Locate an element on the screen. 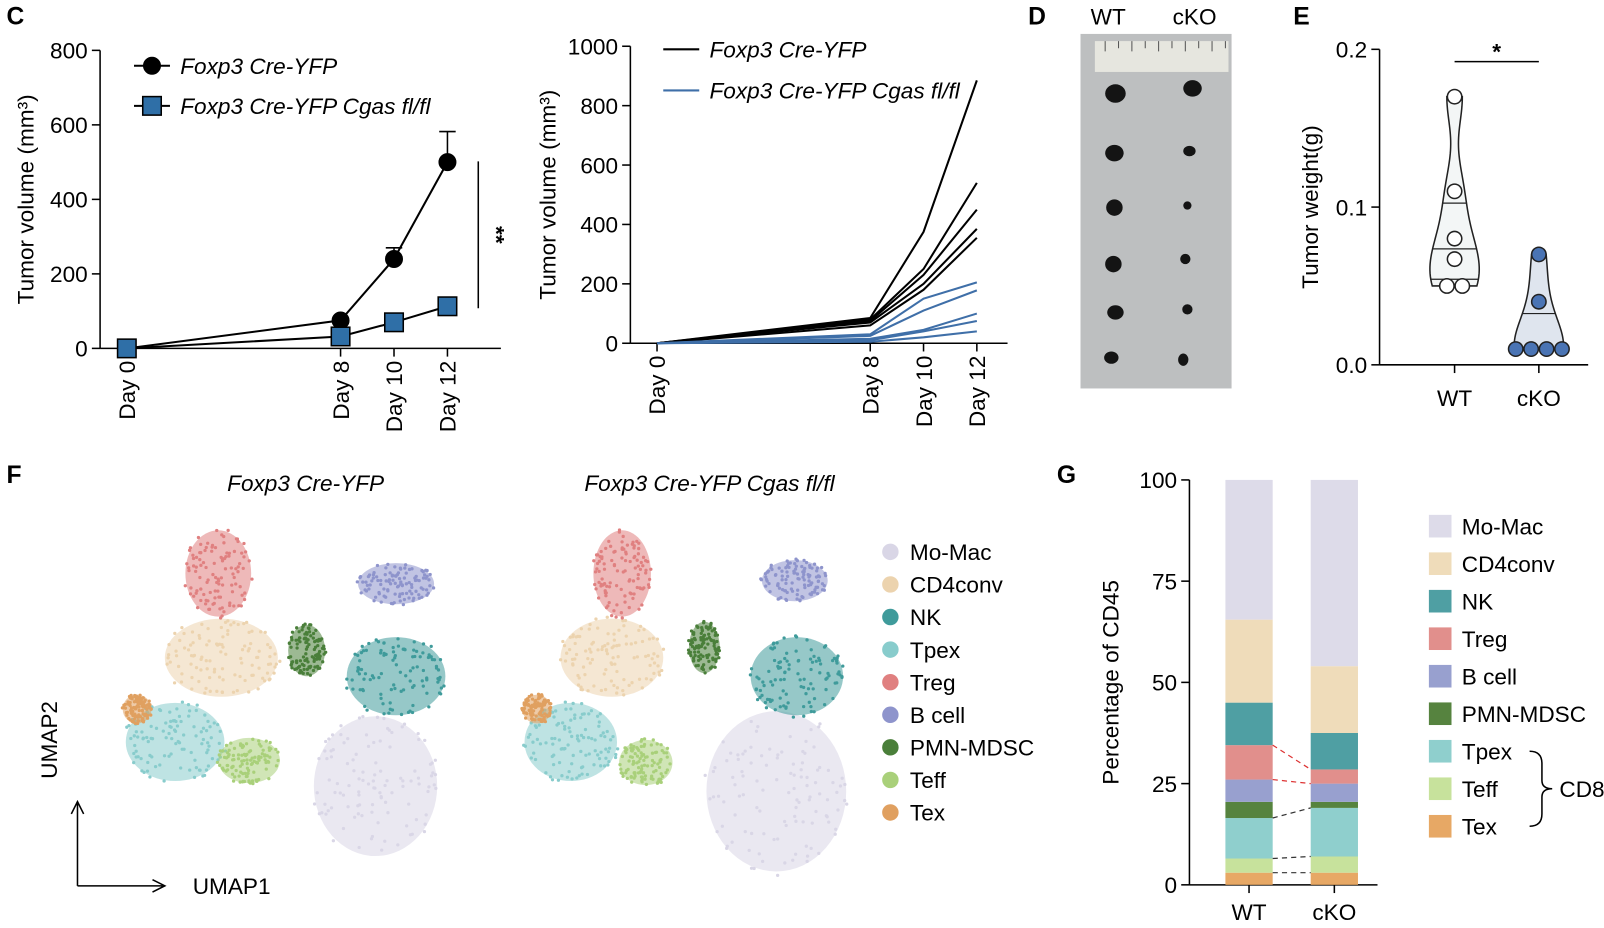 This screenshot has height=928, width=1604. legend-dot is located at coordinates (890, 714).